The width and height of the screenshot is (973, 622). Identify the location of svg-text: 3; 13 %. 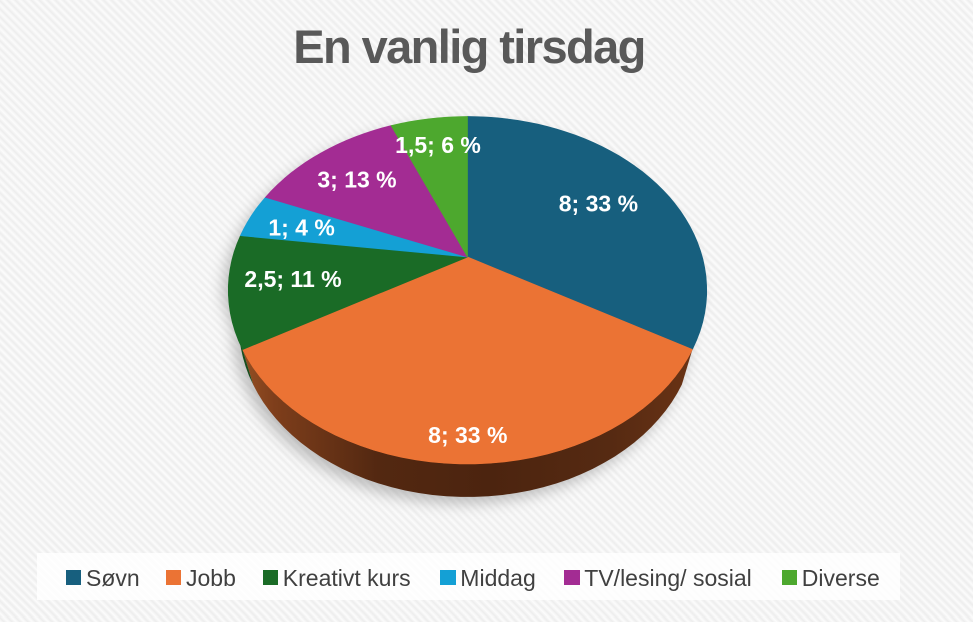
(356, 179).